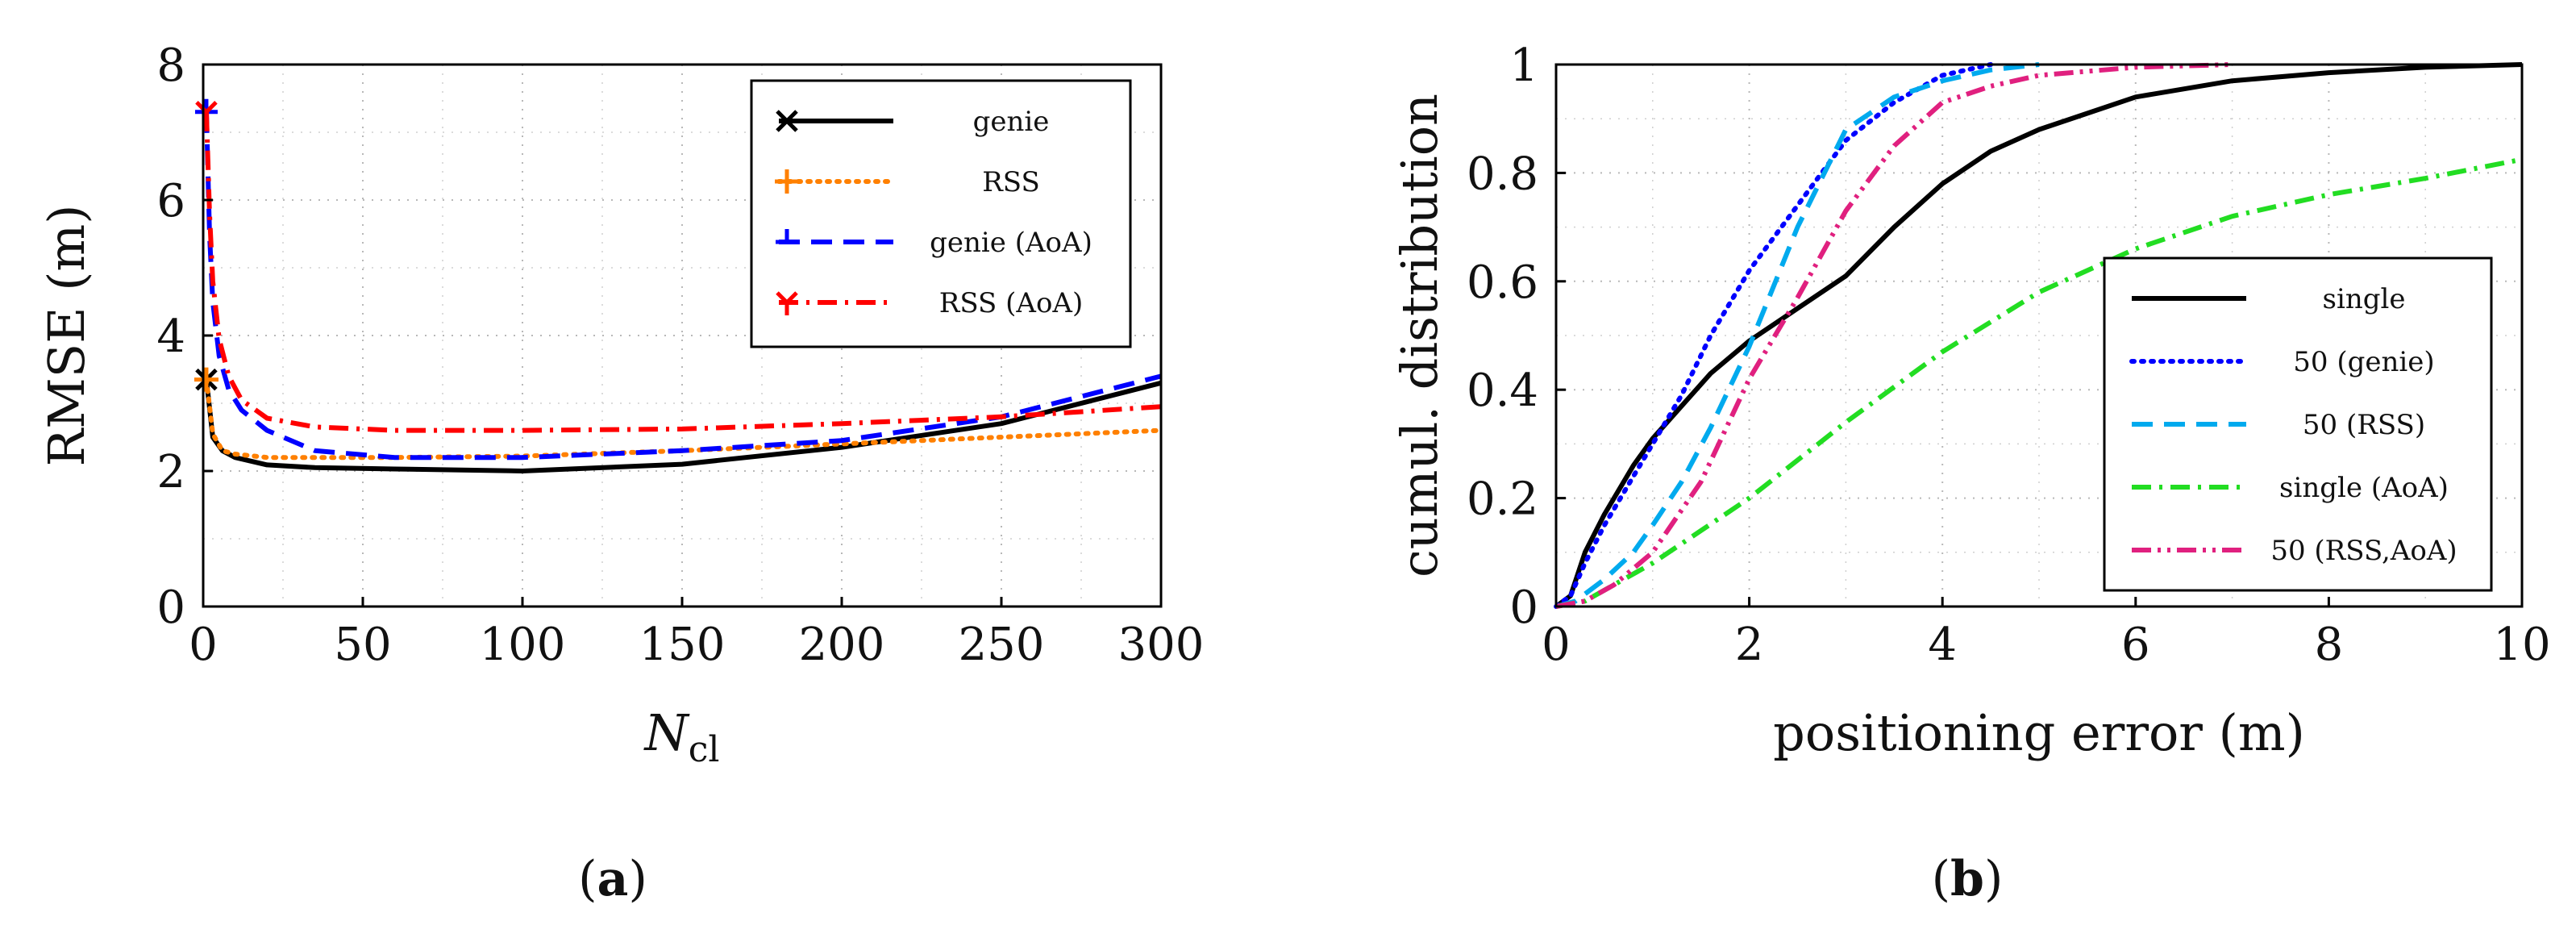 The height and width of the screenshot is (938, 2576). What do you see at coordinates (842, 645) in the screenshot?
I see `x-tick-label: 200` at bounding box center [842, 645].